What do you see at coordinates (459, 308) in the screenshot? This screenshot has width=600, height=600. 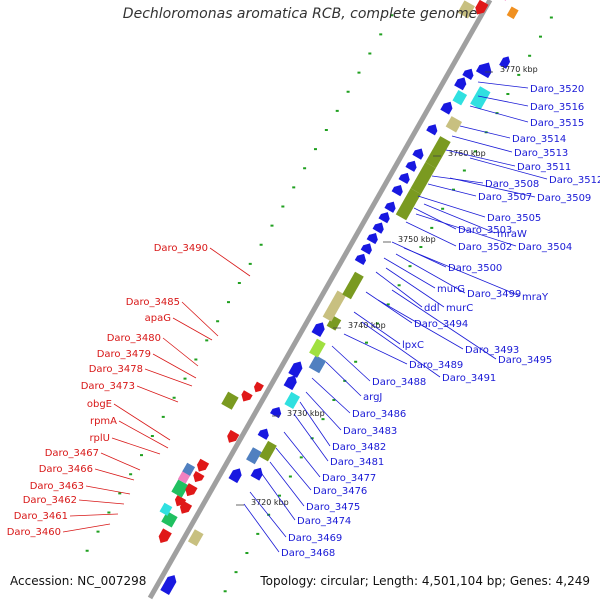 I see `gene-label: murC` at bounding box center [459, 308].